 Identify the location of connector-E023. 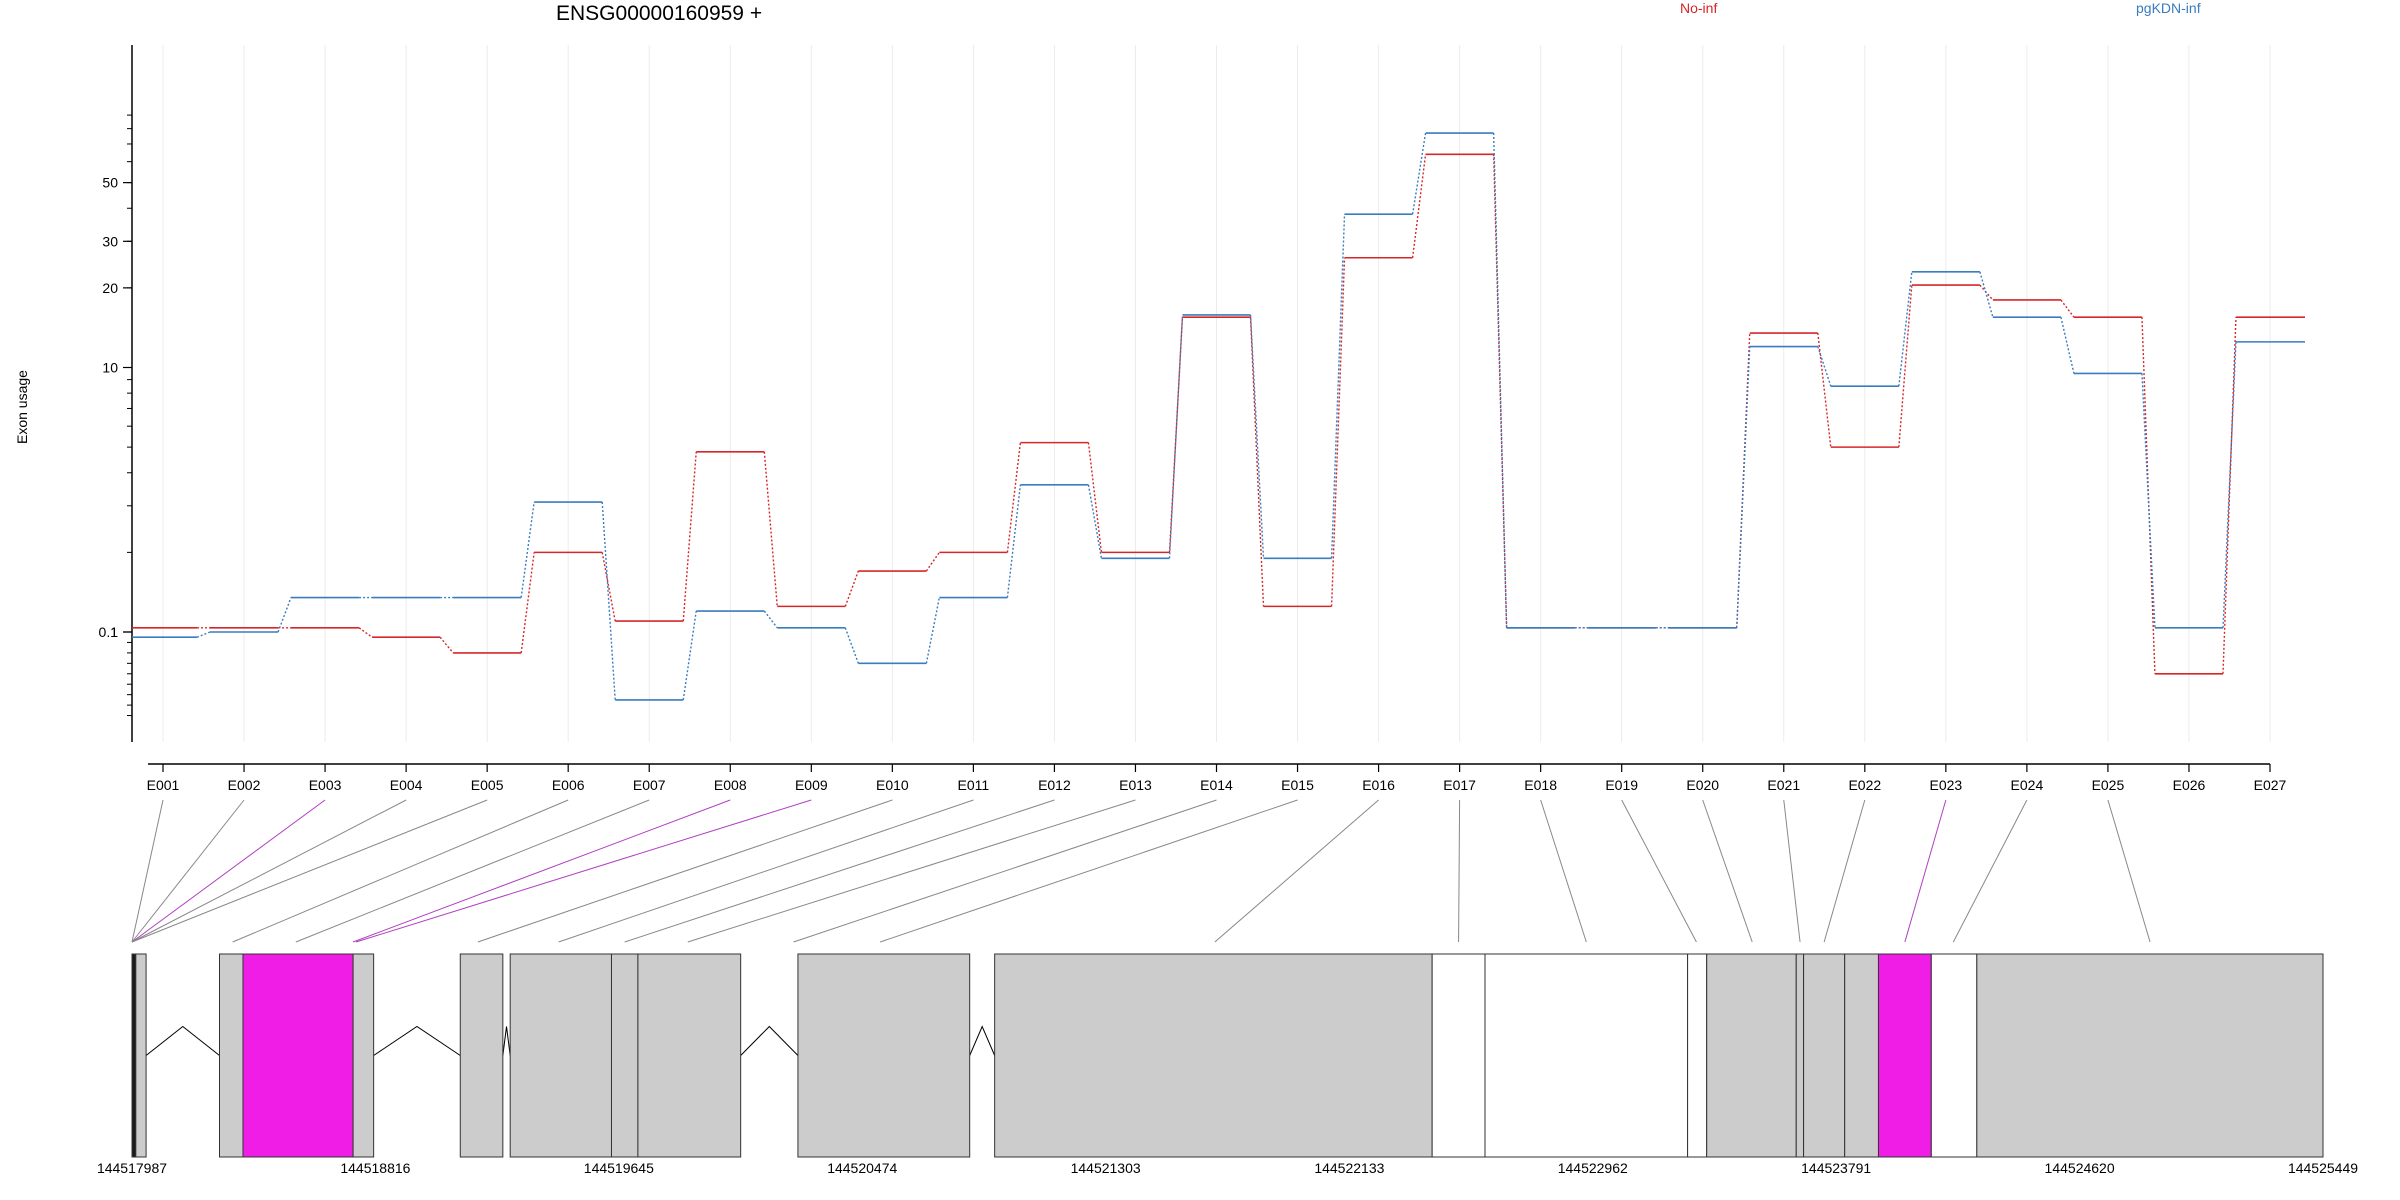
(1925, 871).